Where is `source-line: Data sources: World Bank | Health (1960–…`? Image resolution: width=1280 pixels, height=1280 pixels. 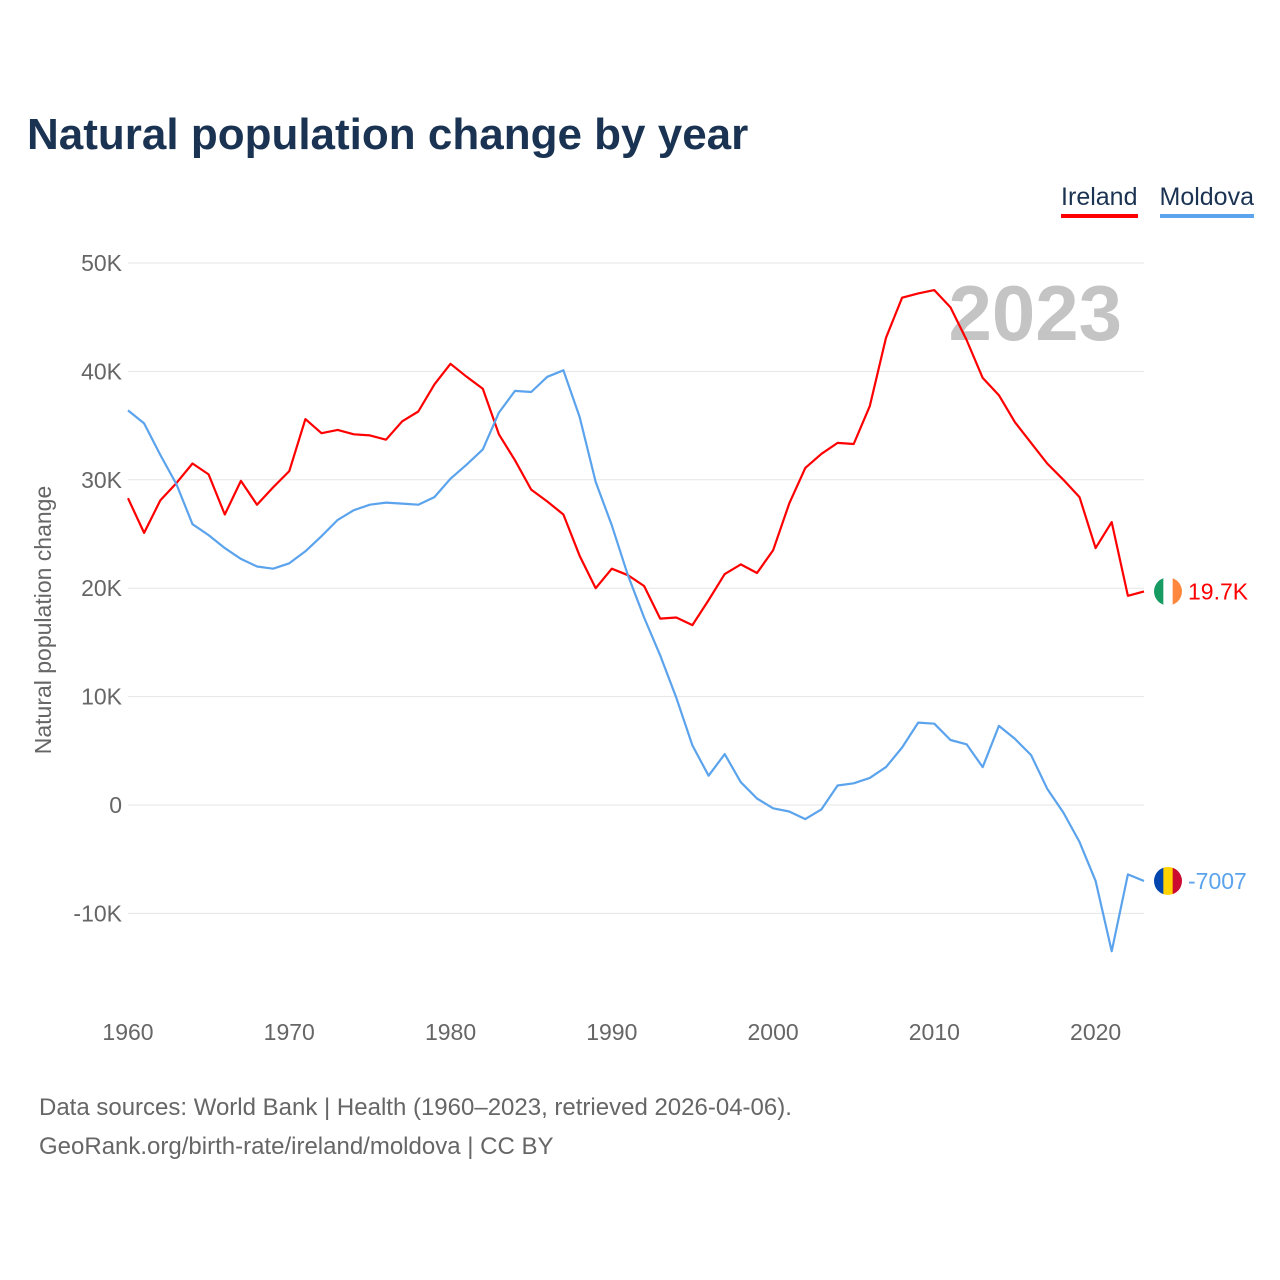
source-line: Data sources: World Bank | Health (1960–… is located at coordinates (415, 1107).